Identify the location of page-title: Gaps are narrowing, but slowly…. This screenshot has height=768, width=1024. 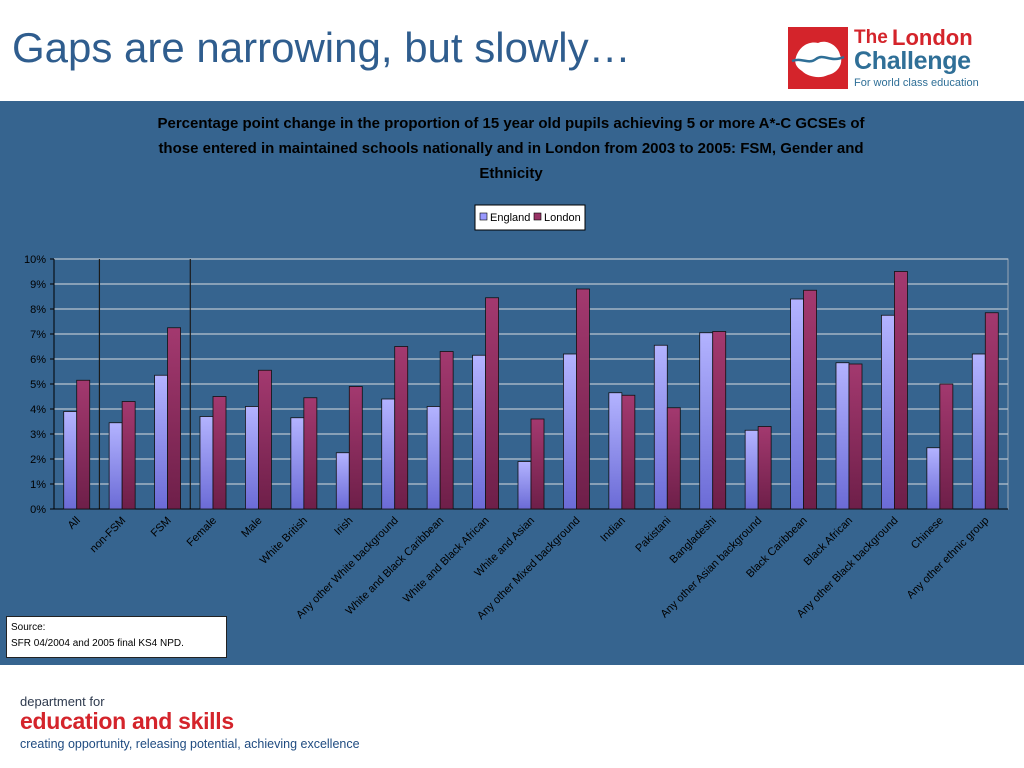
(321, 47).